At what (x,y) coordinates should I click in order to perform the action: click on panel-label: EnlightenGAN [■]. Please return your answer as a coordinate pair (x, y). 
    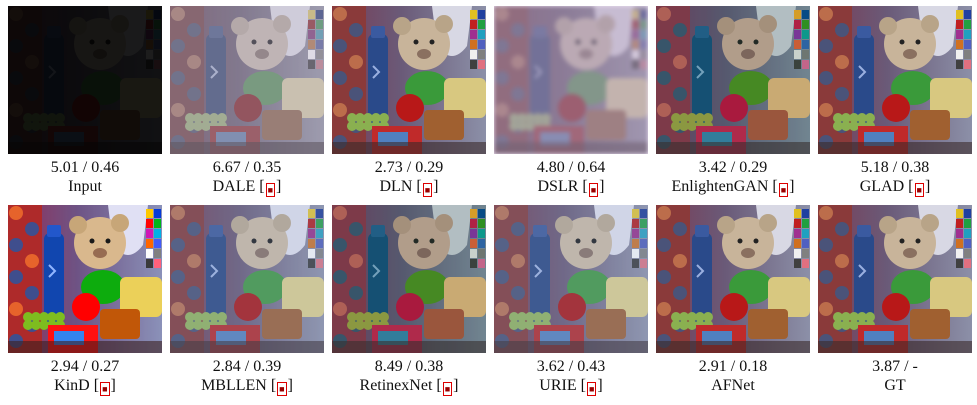
    Looking at the image, I should click on (733, 187).